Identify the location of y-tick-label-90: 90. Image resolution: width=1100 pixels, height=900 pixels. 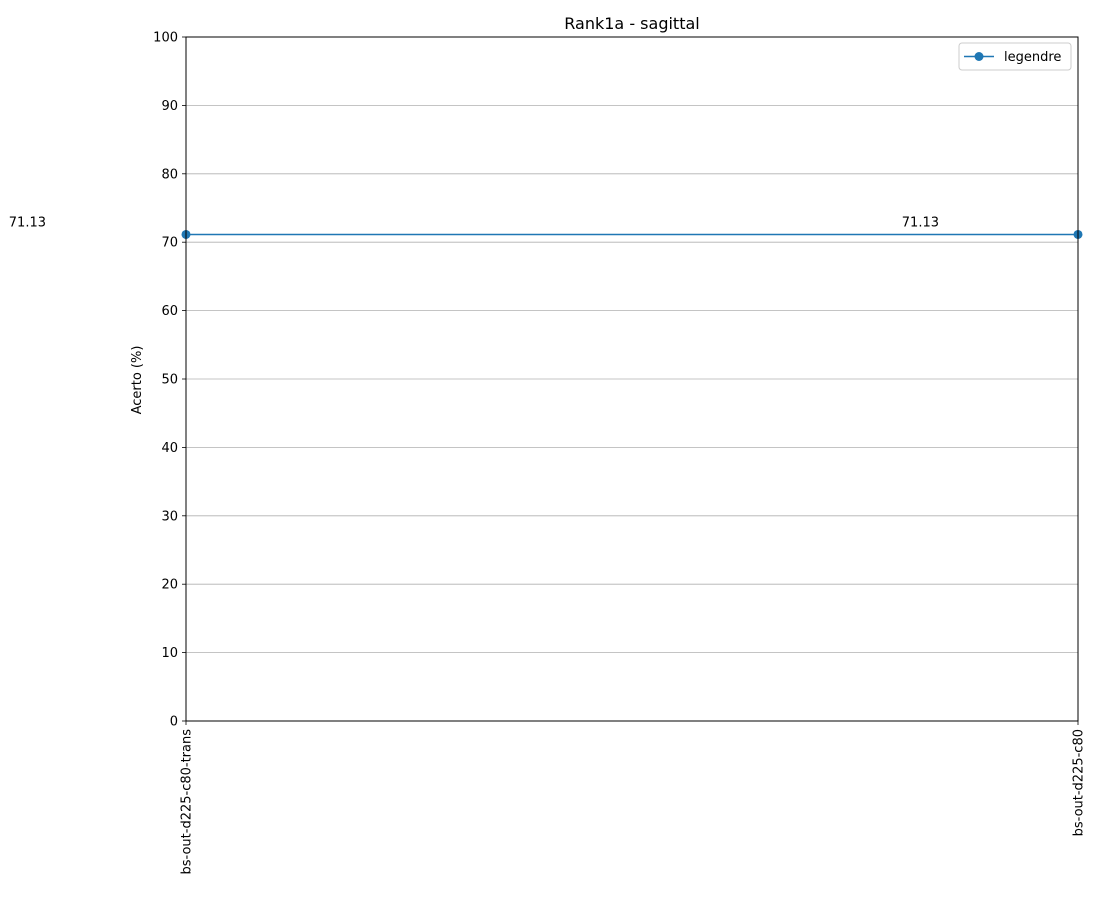
(169, 106).